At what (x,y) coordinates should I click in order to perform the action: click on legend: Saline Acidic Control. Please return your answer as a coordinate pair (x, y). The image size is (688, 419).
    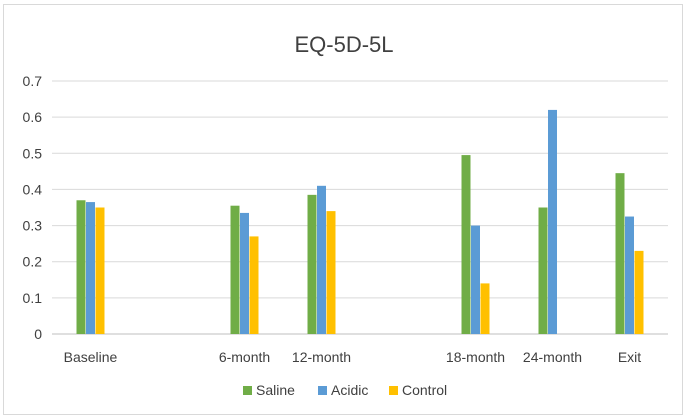
    Looking at the image, I should click on (345, 390).